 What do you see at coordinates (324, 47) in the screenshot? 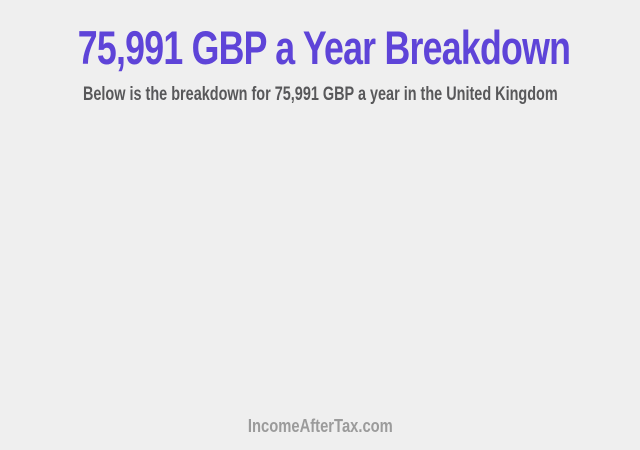
I see `page-title: 75,991 GBP a Year Breakdown` at bounding box center [324, 47].